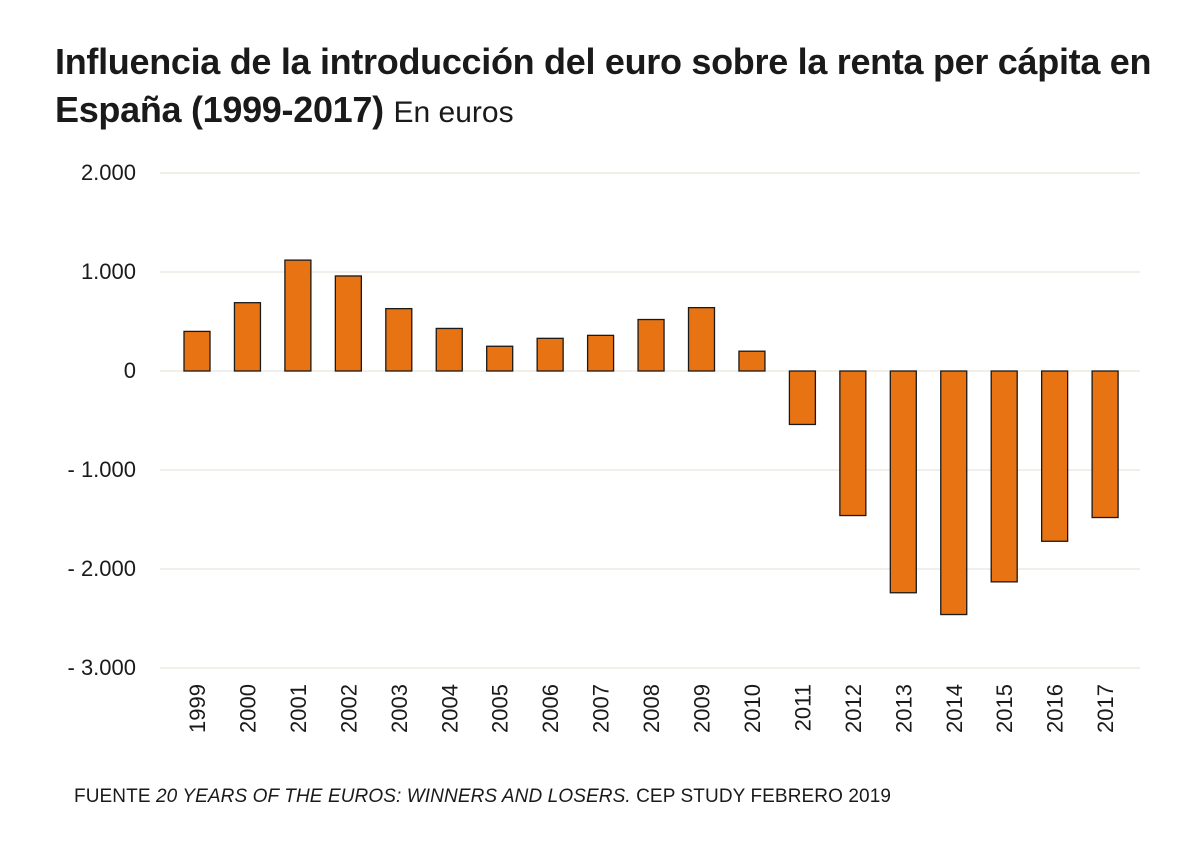 This screenshot has height=851, width=1200. Describe the element at coordinates (1105, 444) in the screenshot. I see `bar-2017` at that location.